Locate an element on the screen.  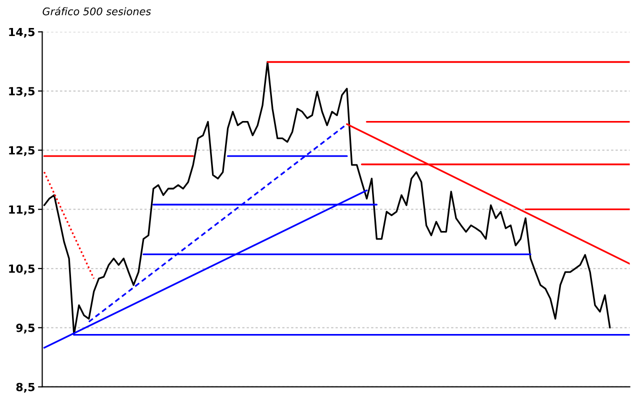
y-tick-label: 13,5 is located at coordinates (22, 91).